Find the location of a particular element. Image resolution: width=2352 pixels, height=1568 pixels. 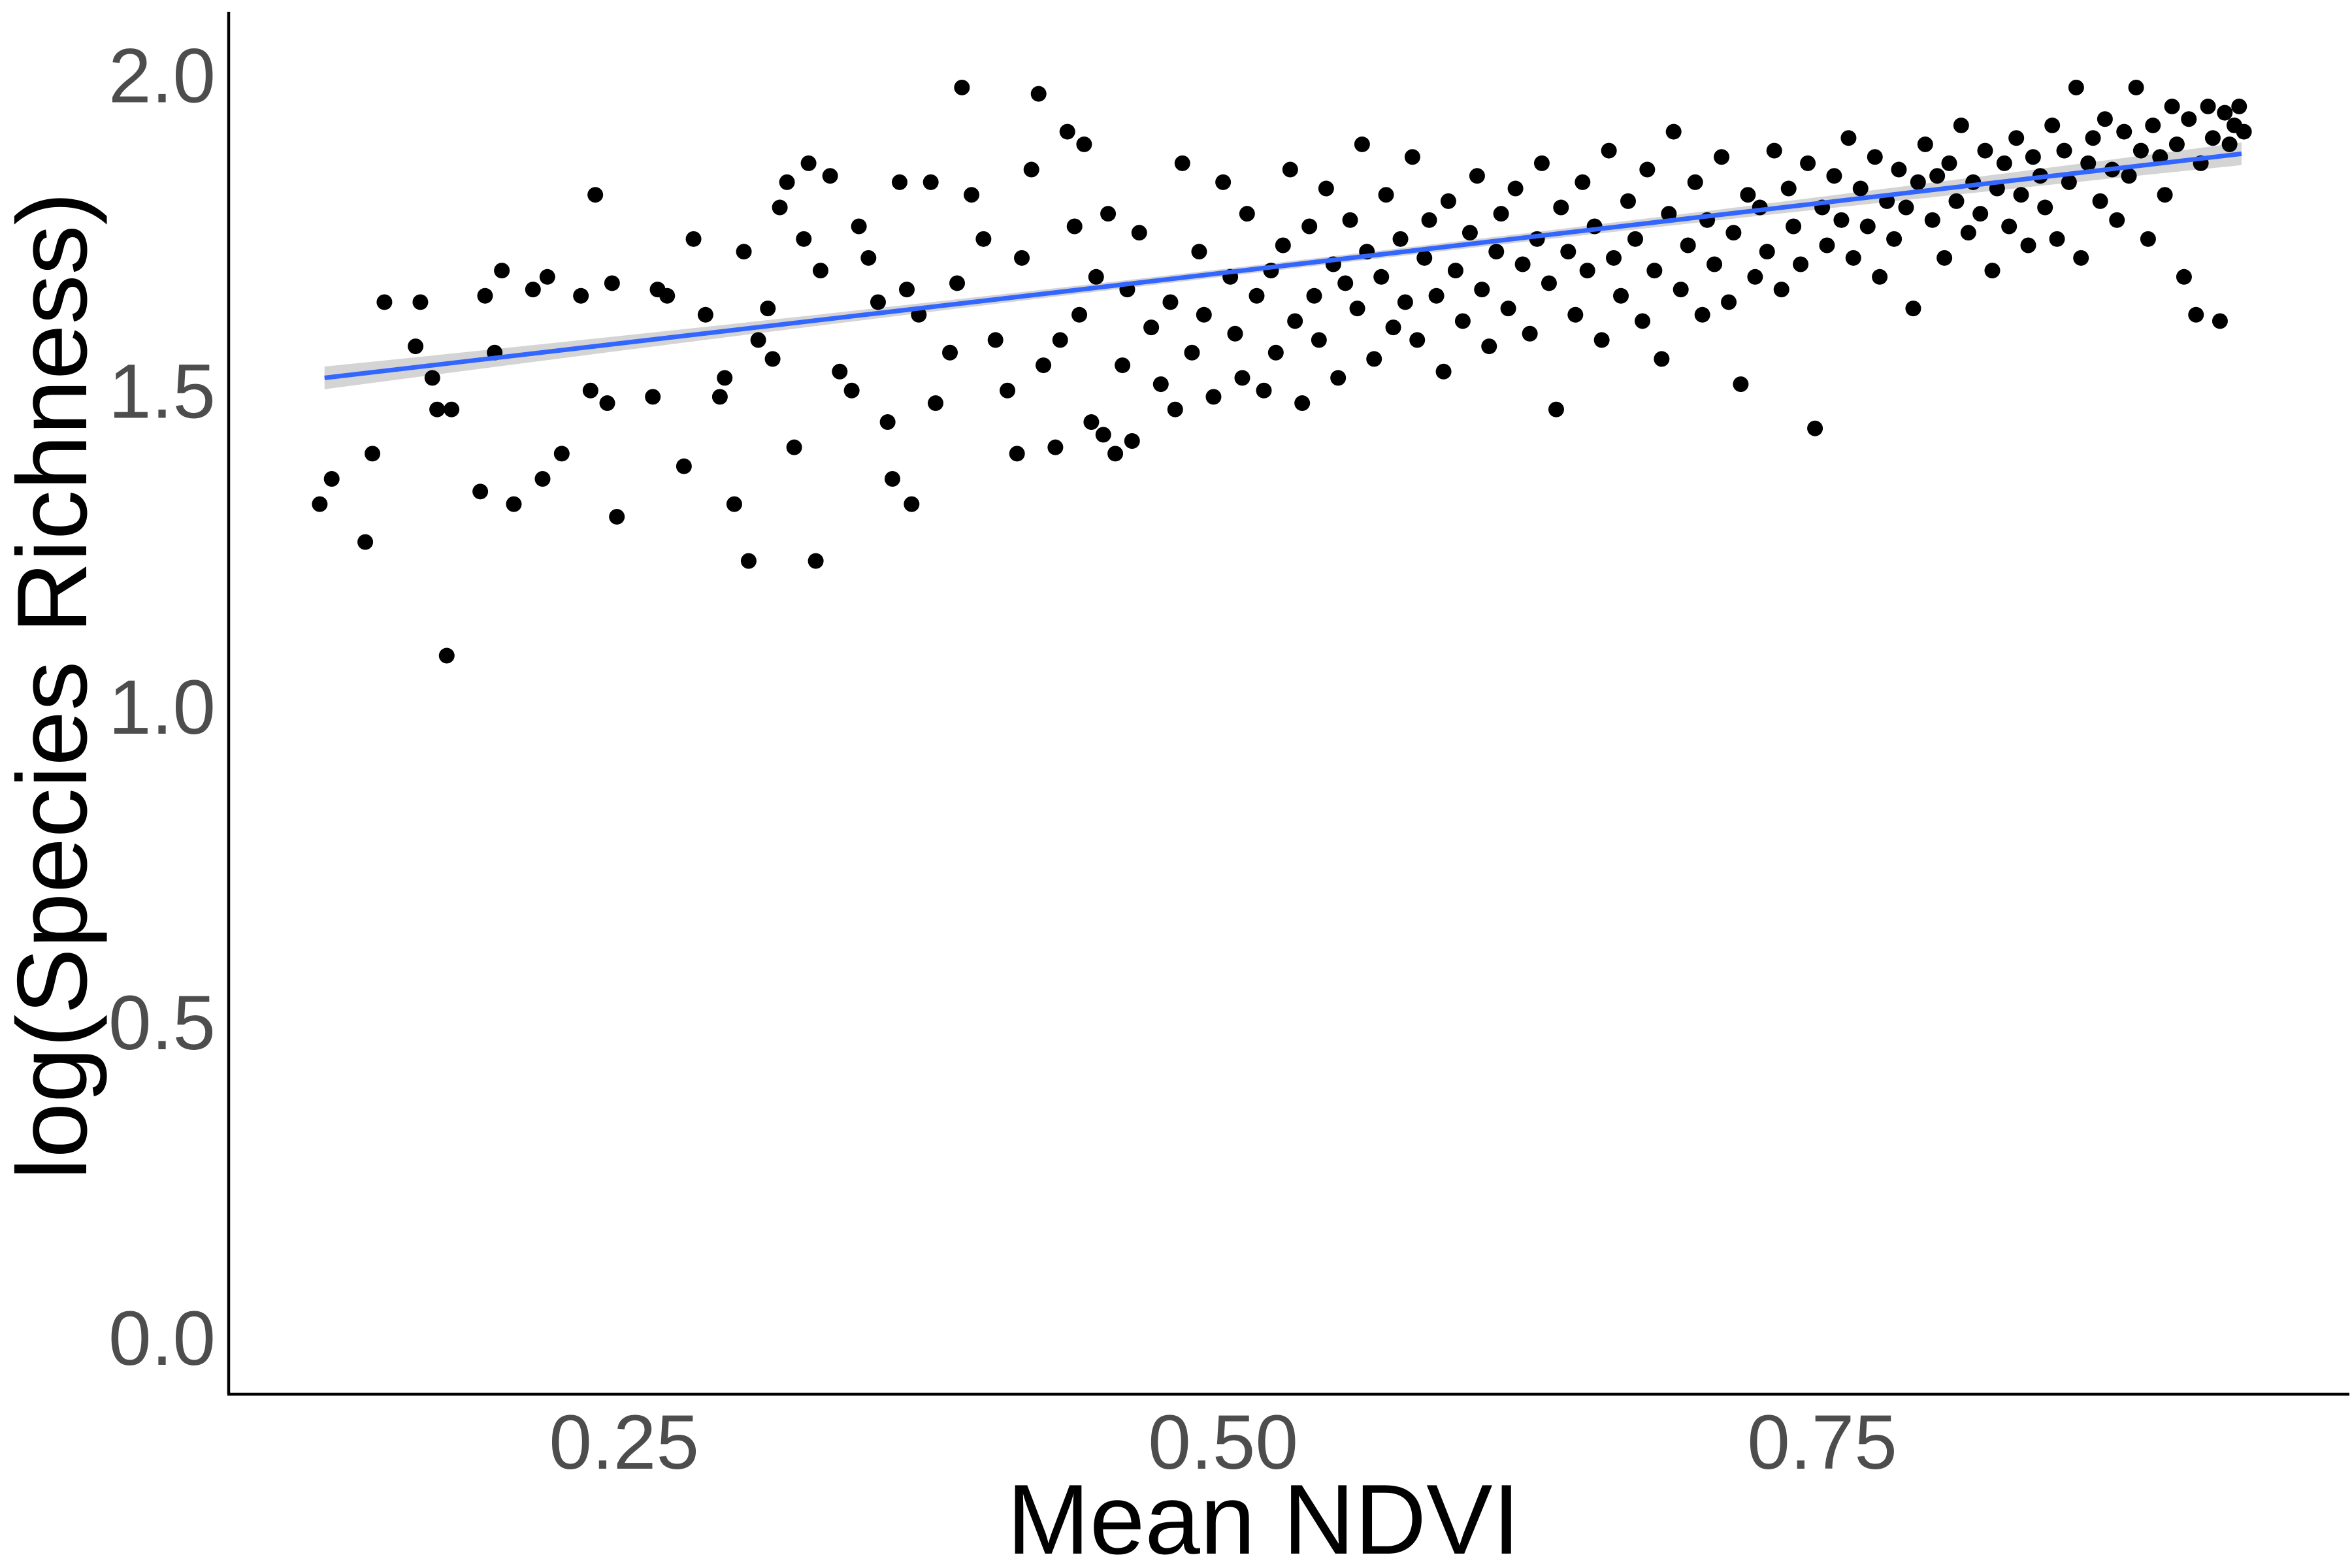

y-tick-label: 0.5 is located at coordinates (162, 1023).